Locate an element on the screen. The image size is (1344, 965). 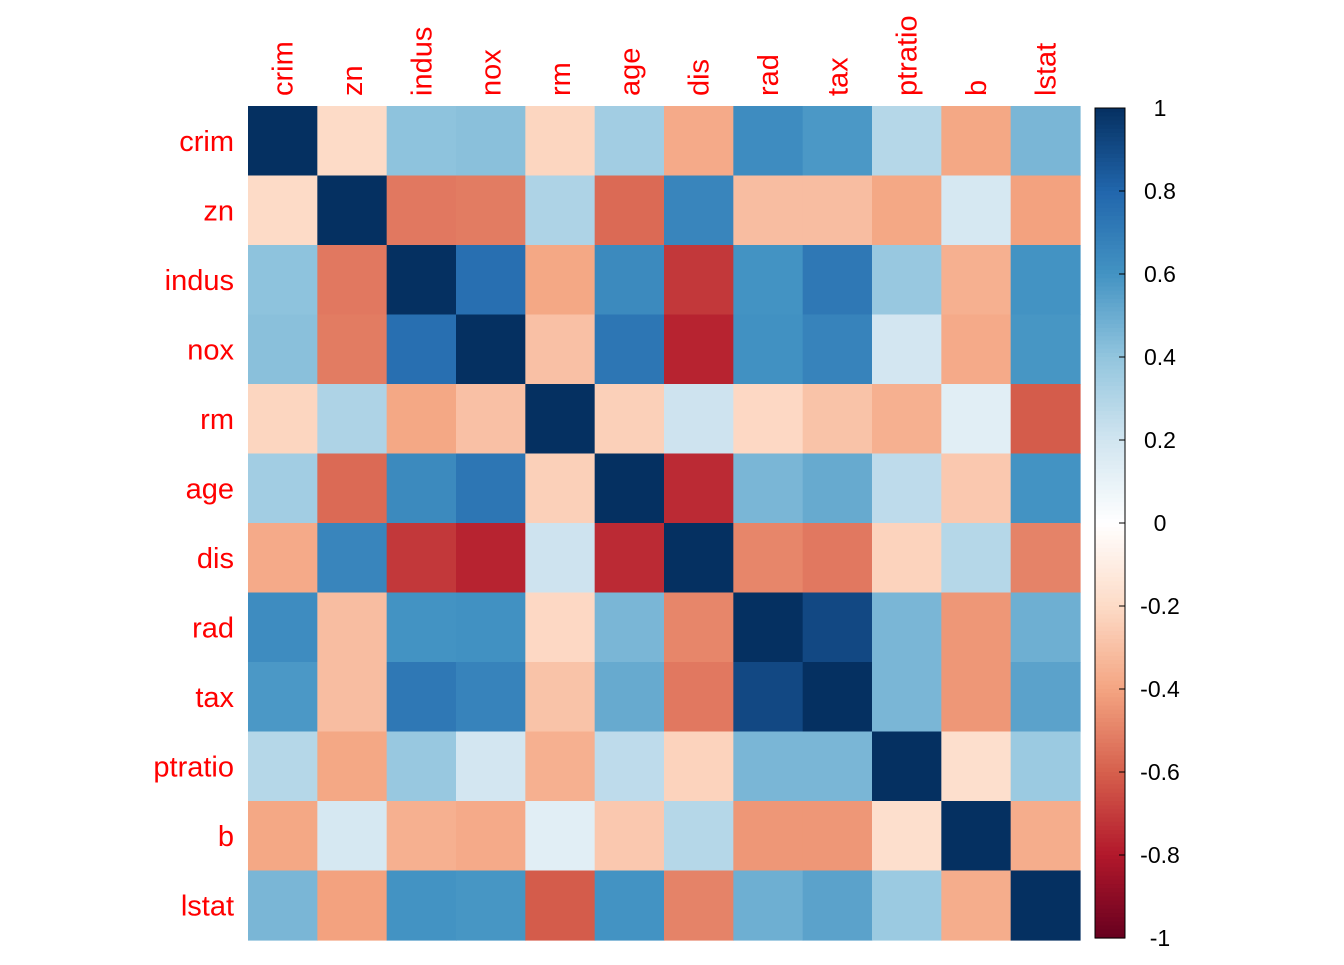
heatmap-cell-ptratio-lstat is located at coordinates (1045, 766).